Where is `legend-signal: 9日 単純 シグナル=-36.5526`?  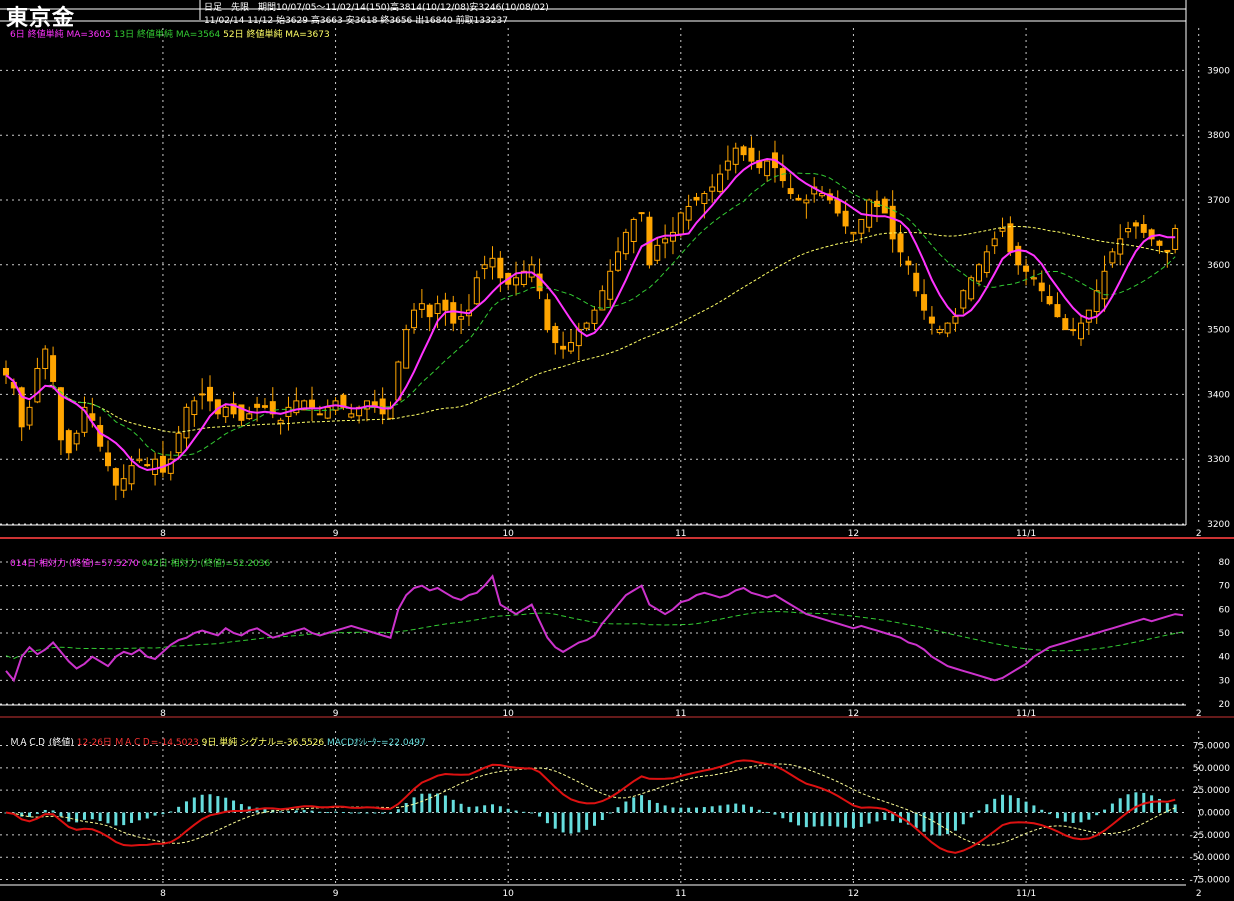 legend-signal: 9日 単純 シグナル=-36.5526 is located at coordinates (263, 743).